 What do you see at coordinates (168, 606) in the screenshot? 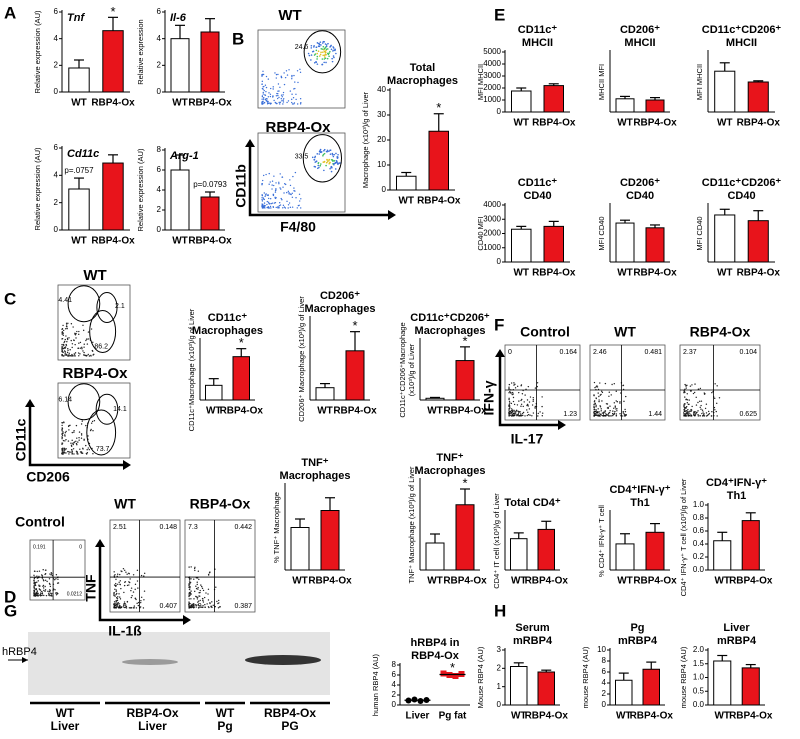
I see `quadrant-value: 0.407` at bounding box center [168, 606].